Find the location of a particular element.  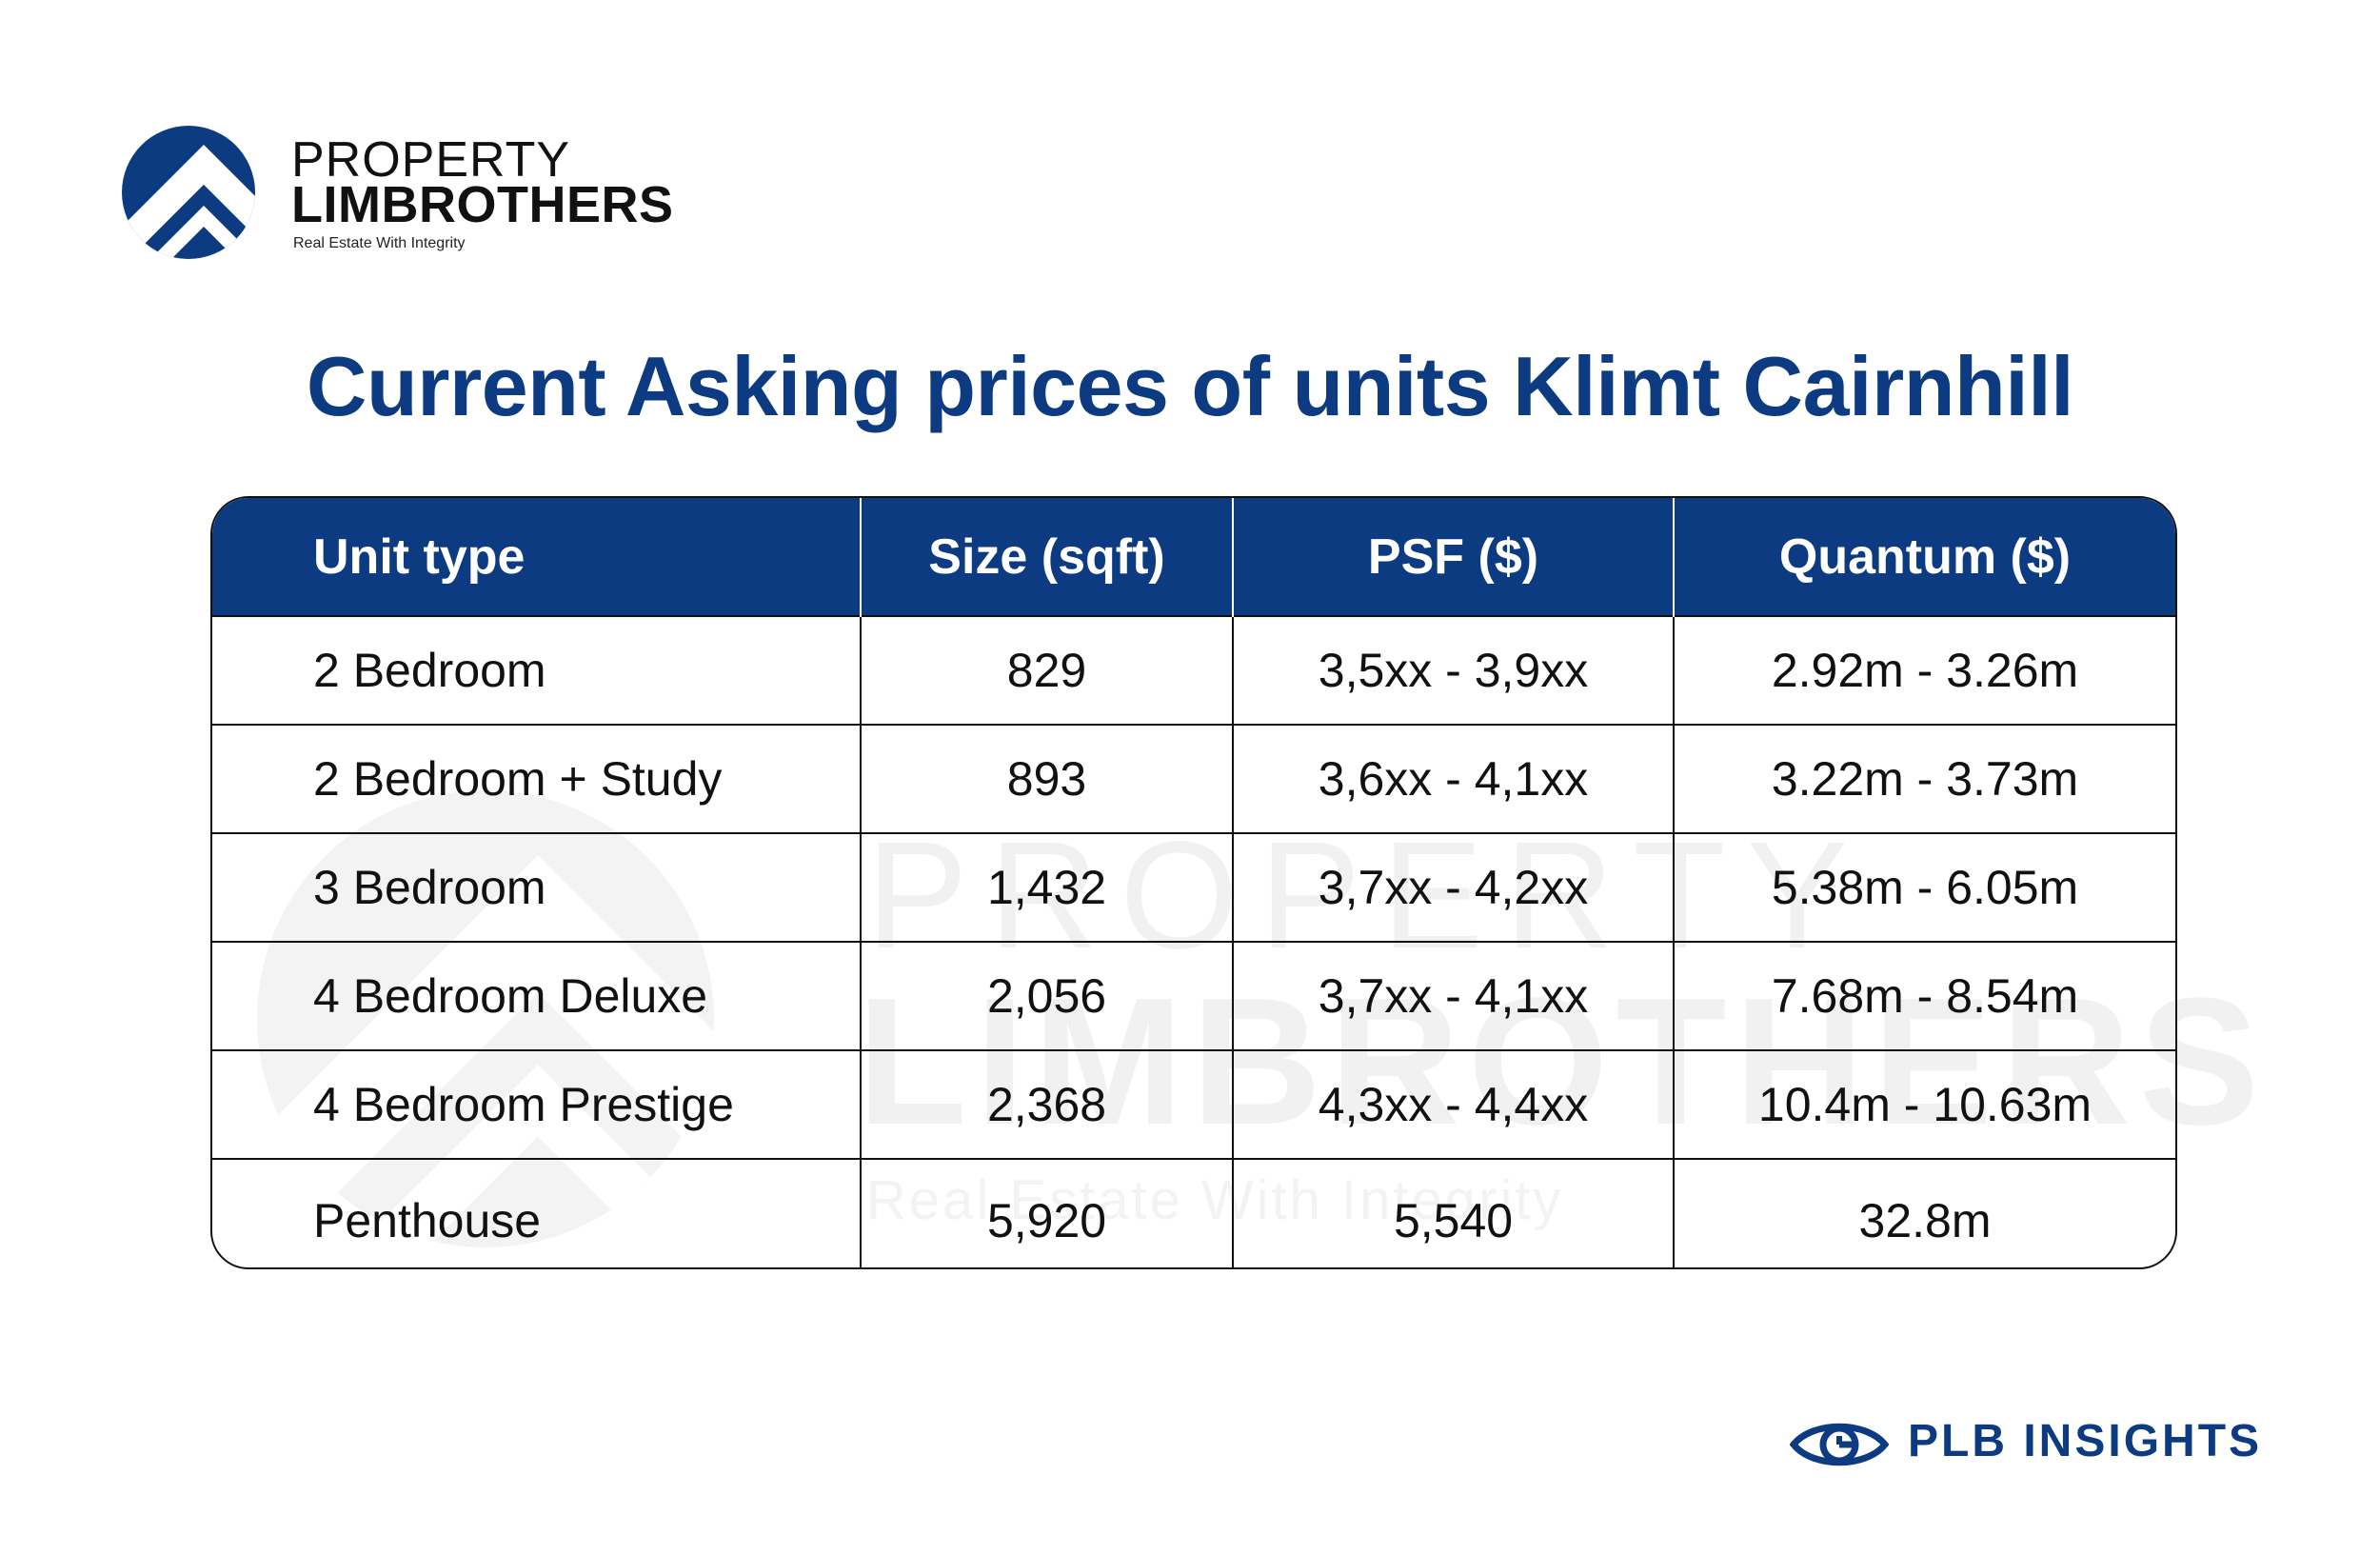

cell-size: 829 is located at coordinates (1047, 670).